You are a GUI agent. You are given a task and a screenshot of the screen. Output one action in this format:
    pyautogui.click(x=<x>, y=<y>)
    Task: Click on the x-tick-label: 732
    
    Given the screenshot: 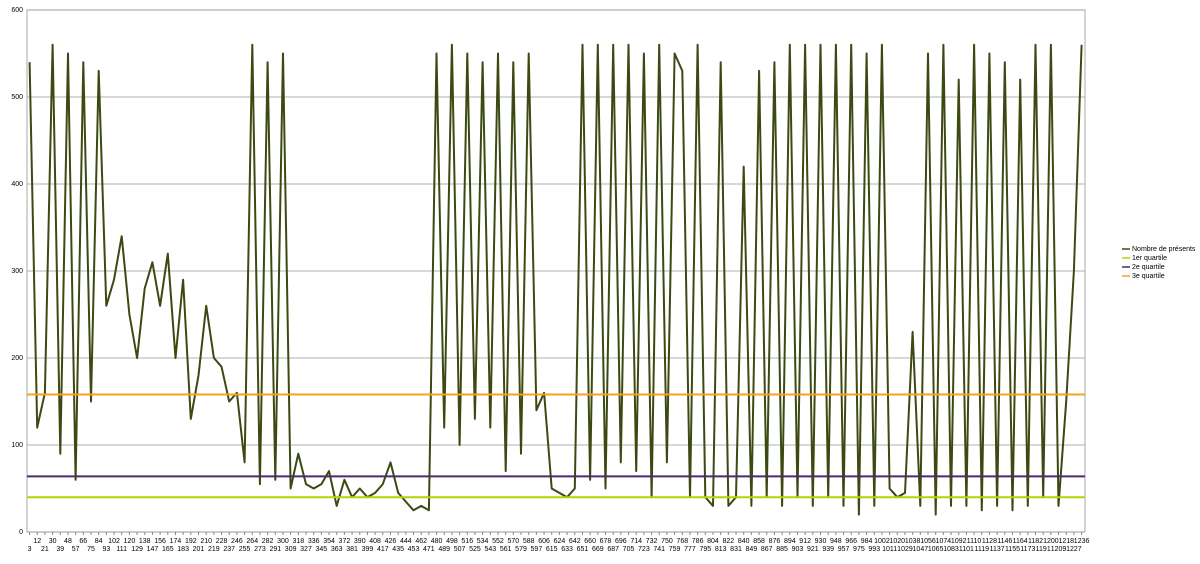 What is the action you would take?
    pyautogui.click(x=652, y=541)
    